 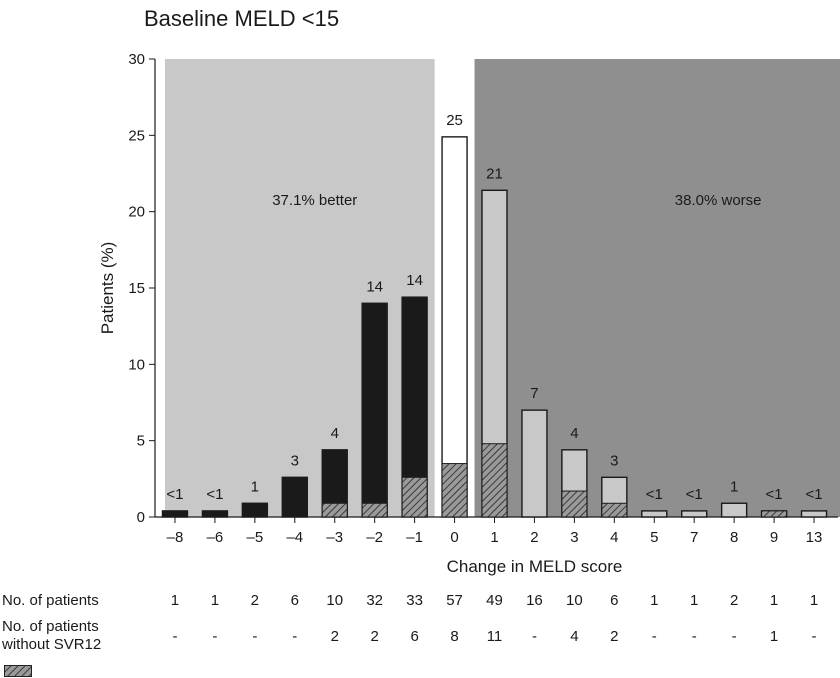 What do you see at coordinates (136, 135) in the screenshot?
I see `y-tick-label: 25` at bounding box center [136, 135].